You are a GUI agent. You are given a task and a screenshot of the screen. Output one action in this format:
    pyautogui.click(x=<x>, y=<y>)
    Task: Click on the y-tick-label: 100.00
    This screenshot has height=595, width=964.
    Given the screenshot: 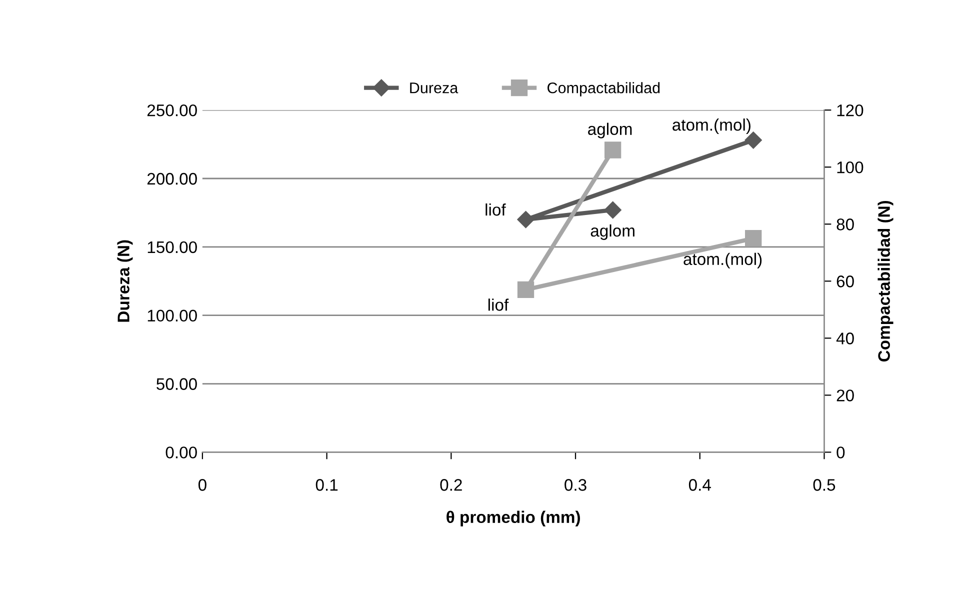 What is the action you would take?
    pyautogui.click(x=172, y=316)
    